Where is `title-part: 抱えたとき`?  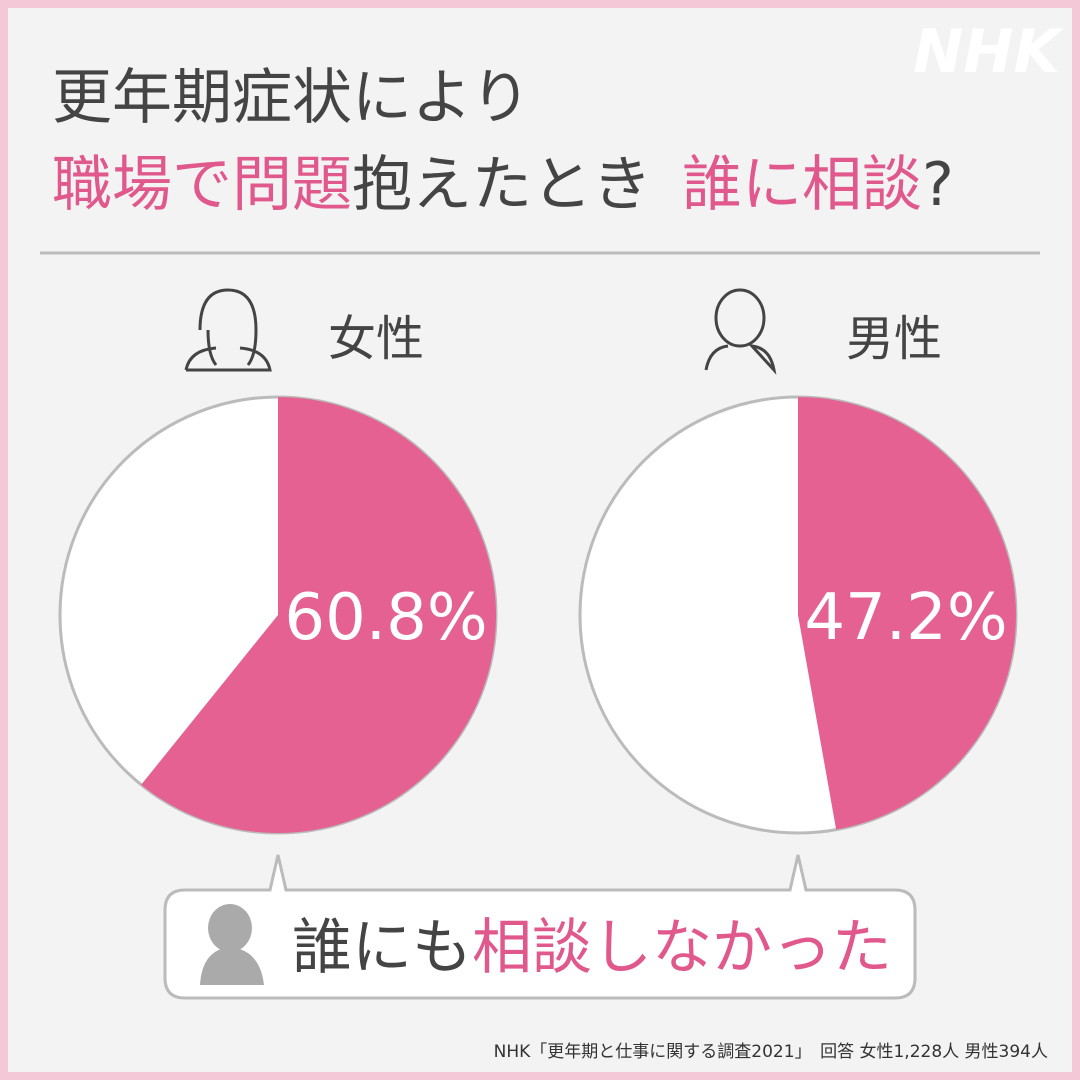
title-part: 抱えたとき is located at coordinates (502, 185).